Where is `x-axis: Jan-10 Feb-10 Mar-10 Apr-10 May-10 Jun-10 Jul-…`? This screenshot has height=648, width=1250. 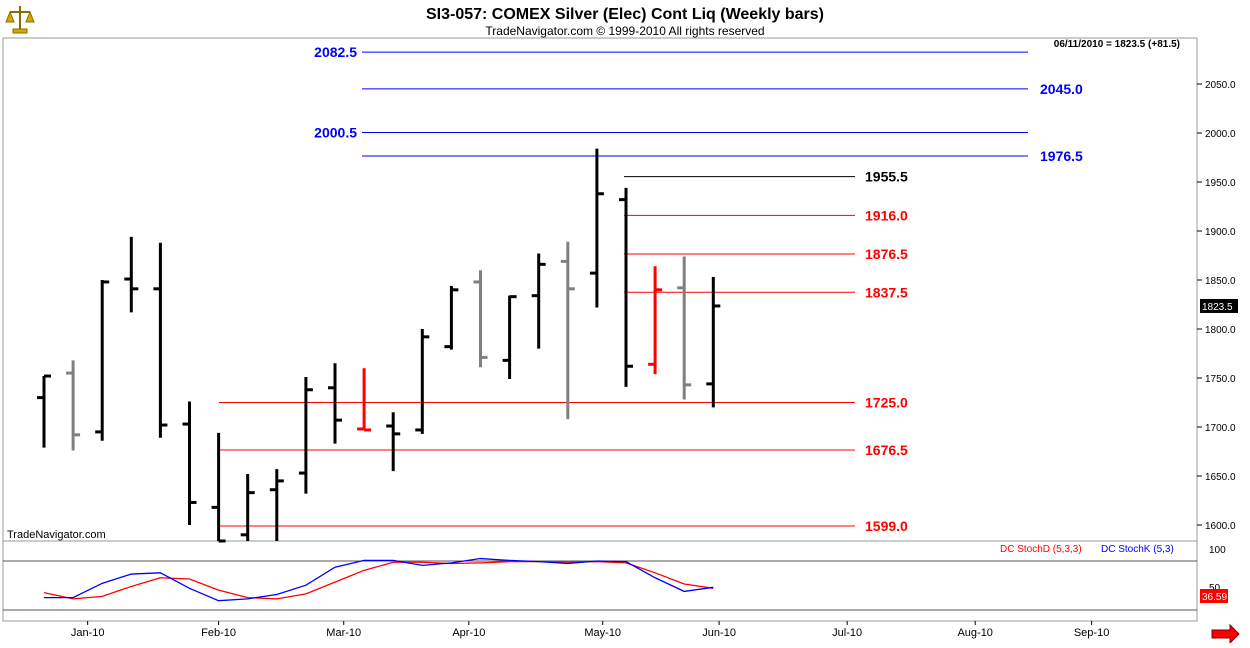 x-axis: Jan-10 Feb-10 Mar-10 Apr-10 May-10 Jun-10 Jul-… is located at coordinates (590, 630).